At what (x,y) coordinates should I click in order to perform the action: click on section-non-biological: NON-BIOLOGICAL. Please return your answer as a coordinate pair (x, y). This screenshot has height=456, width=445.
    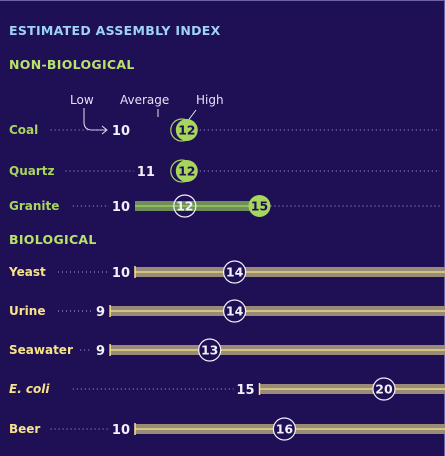
    Looking at the image, I should click on (72, 64).